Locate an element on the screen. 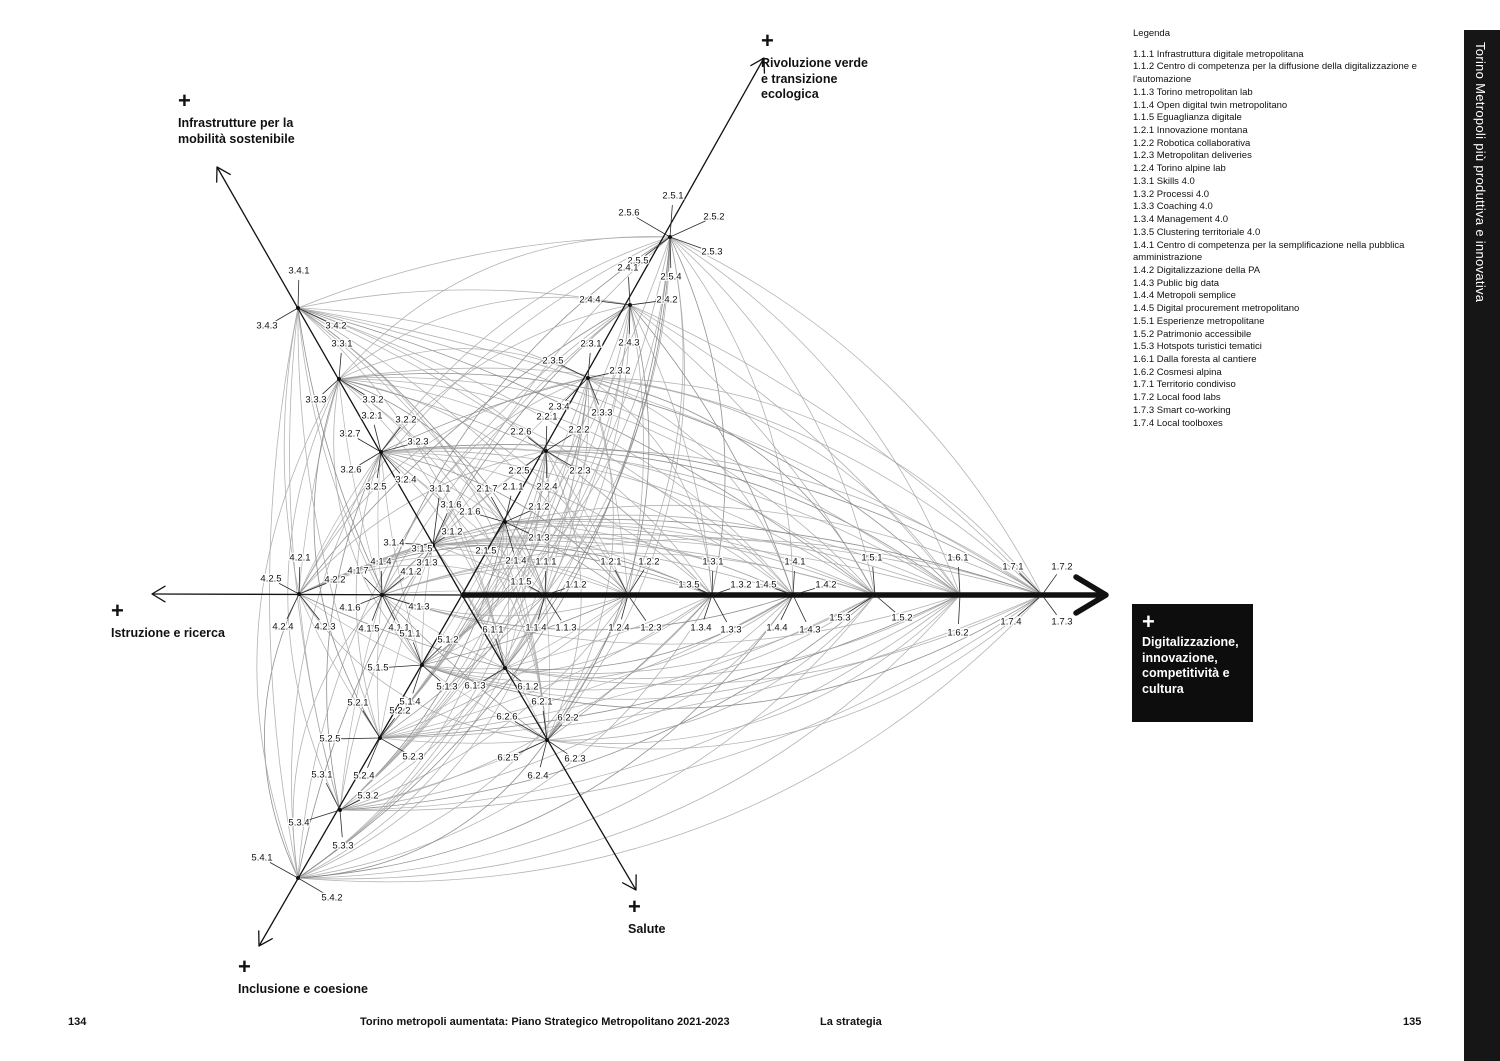 This screenshot has width=1500, height=1061. node-label: 2.3.3 is located at coordinates (601, 413).